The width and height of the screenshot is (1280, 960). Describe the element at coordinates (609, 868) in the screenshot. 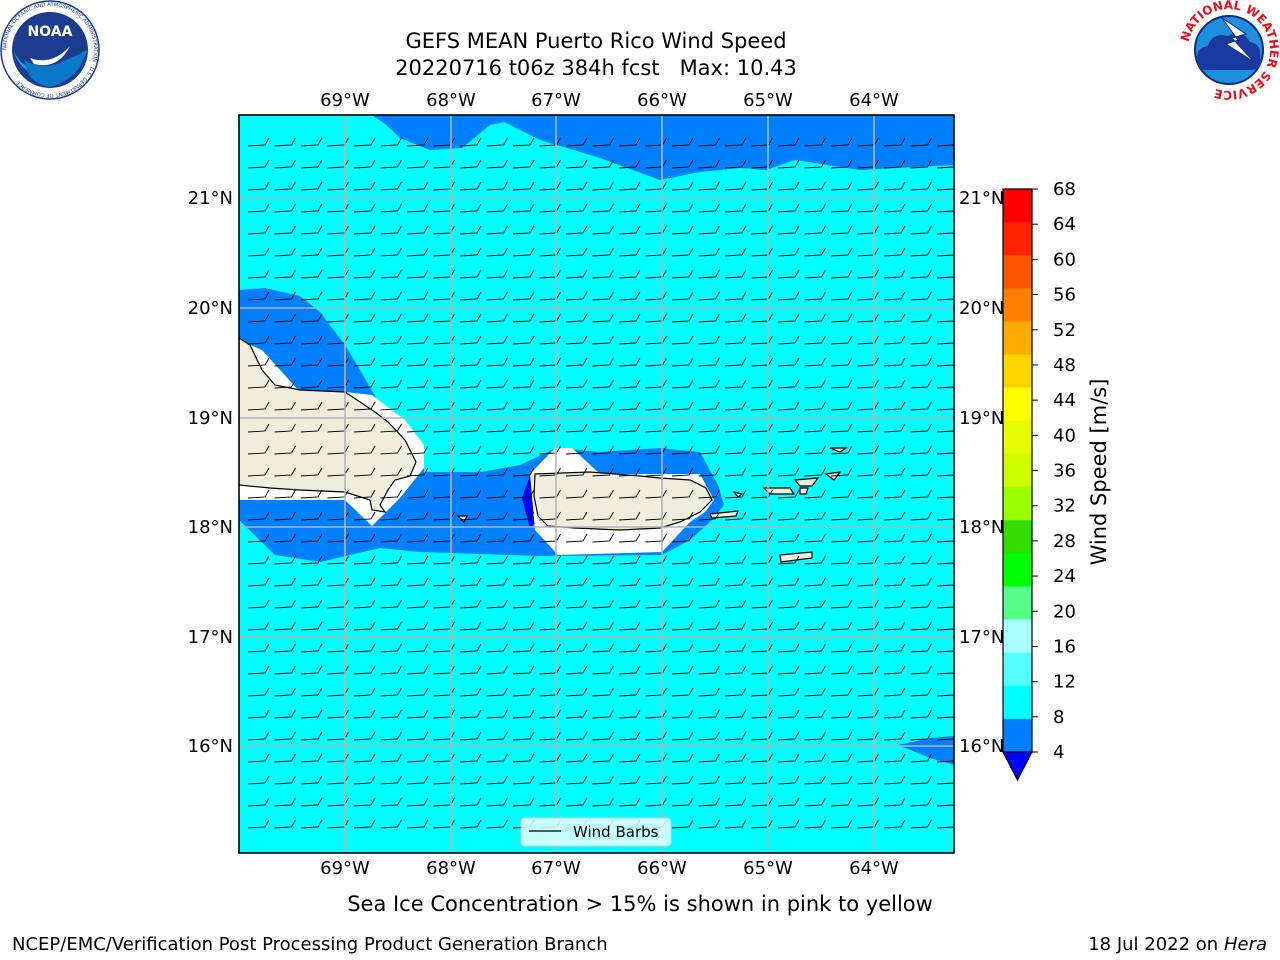

I see `longitude-labels-bottom: 69°W 68°W 67°W 66°W 65°W 64°W` at that location.